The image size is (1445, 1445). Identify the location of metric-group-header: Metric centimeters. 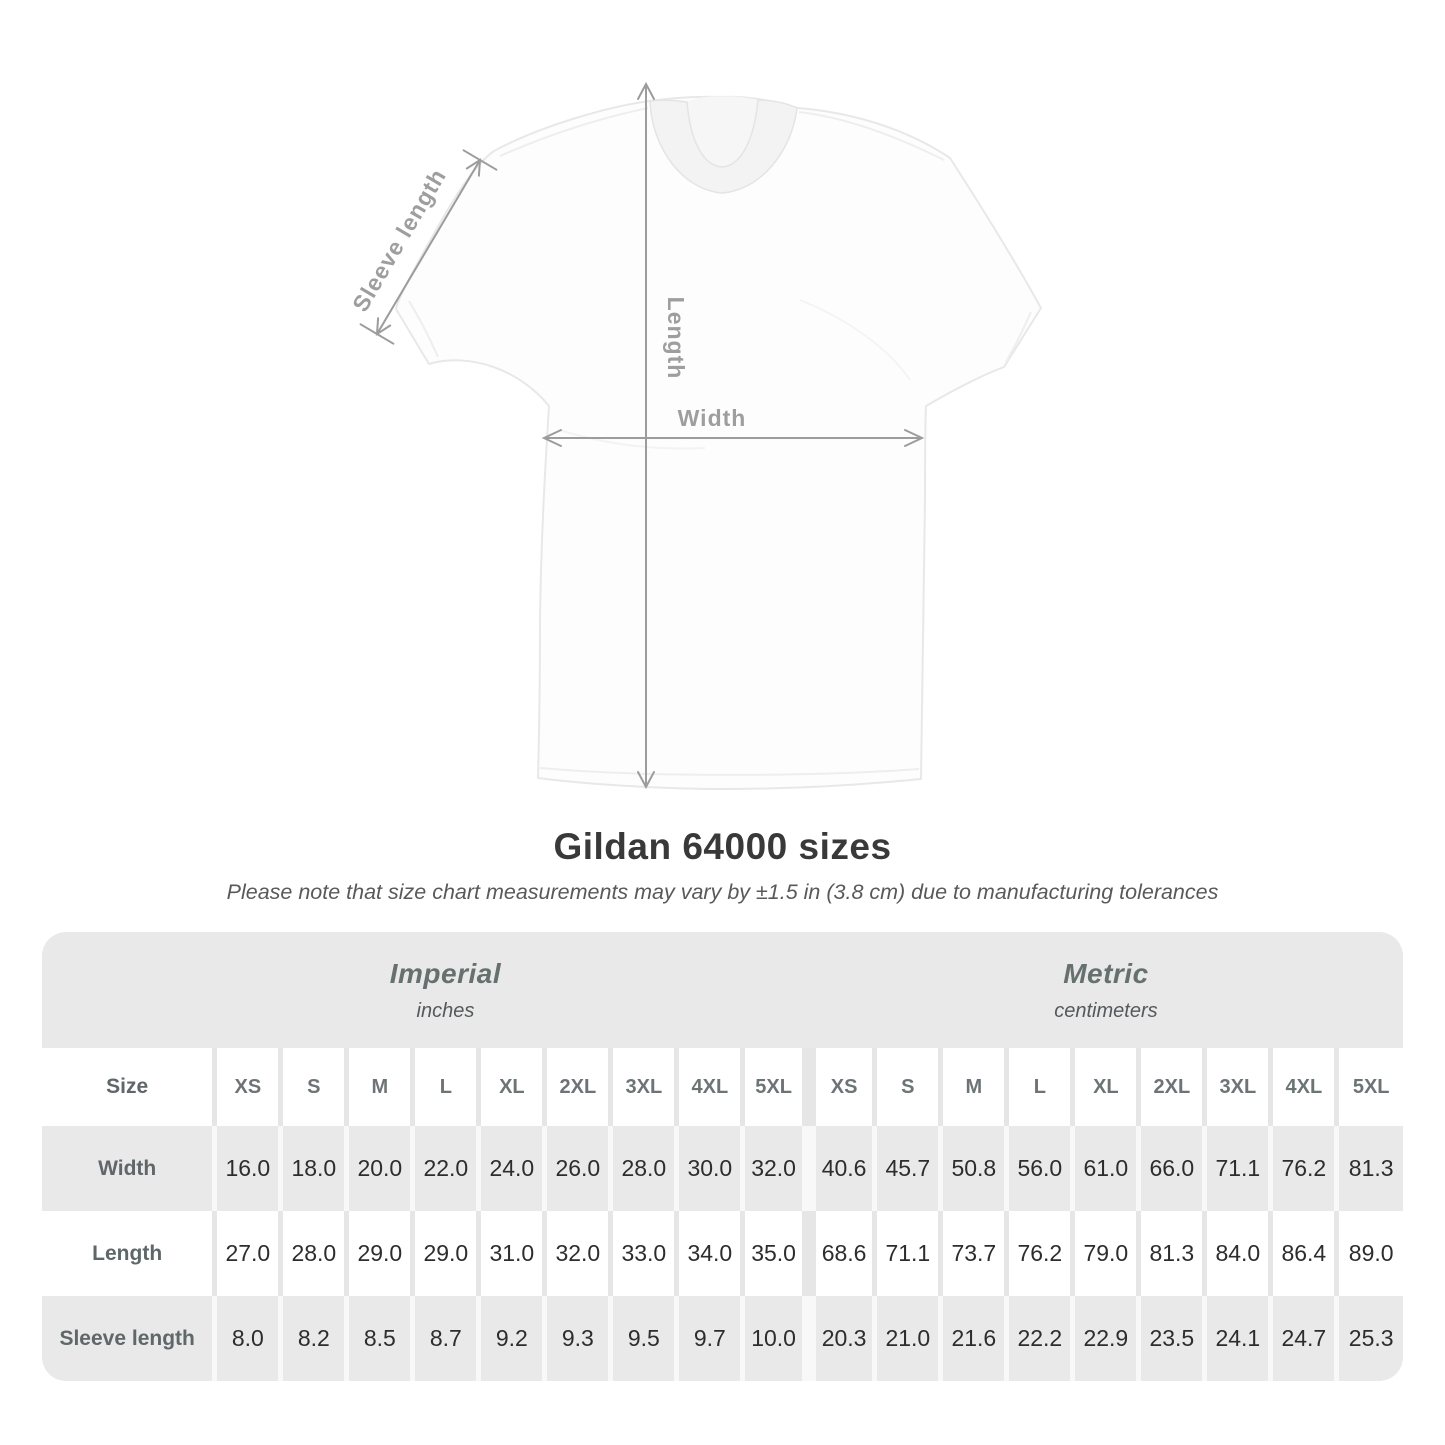
(1105, 990).